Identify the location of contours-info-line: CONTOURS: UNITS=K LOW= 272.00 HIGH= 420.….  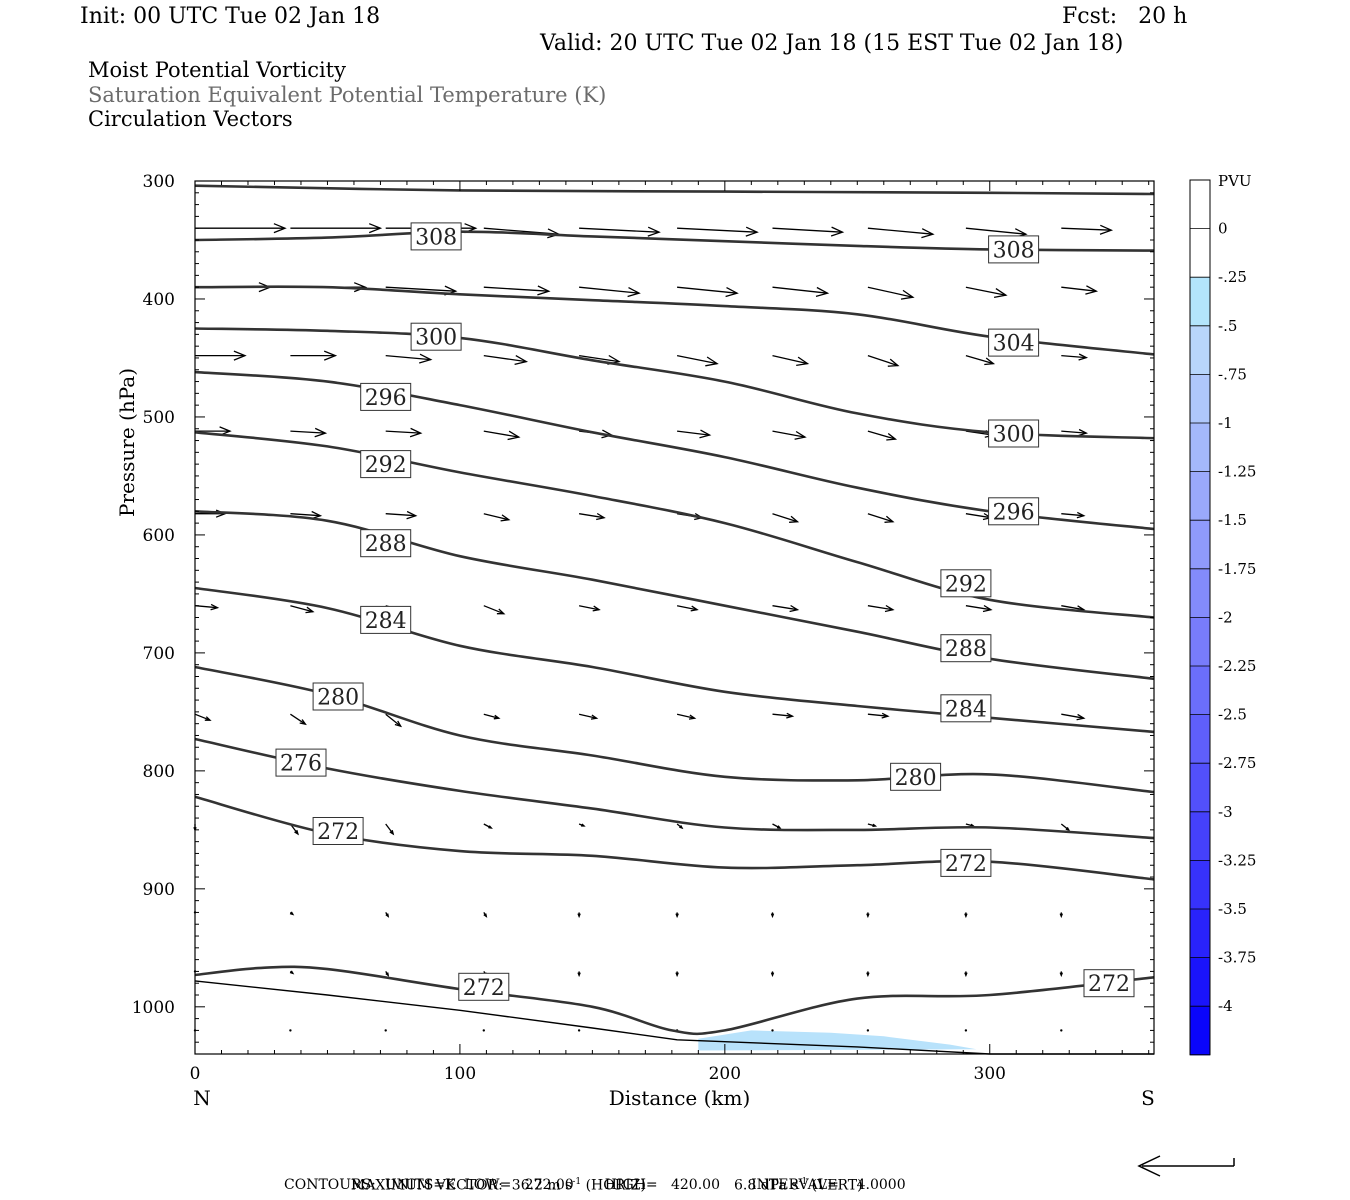
(595, 1185).